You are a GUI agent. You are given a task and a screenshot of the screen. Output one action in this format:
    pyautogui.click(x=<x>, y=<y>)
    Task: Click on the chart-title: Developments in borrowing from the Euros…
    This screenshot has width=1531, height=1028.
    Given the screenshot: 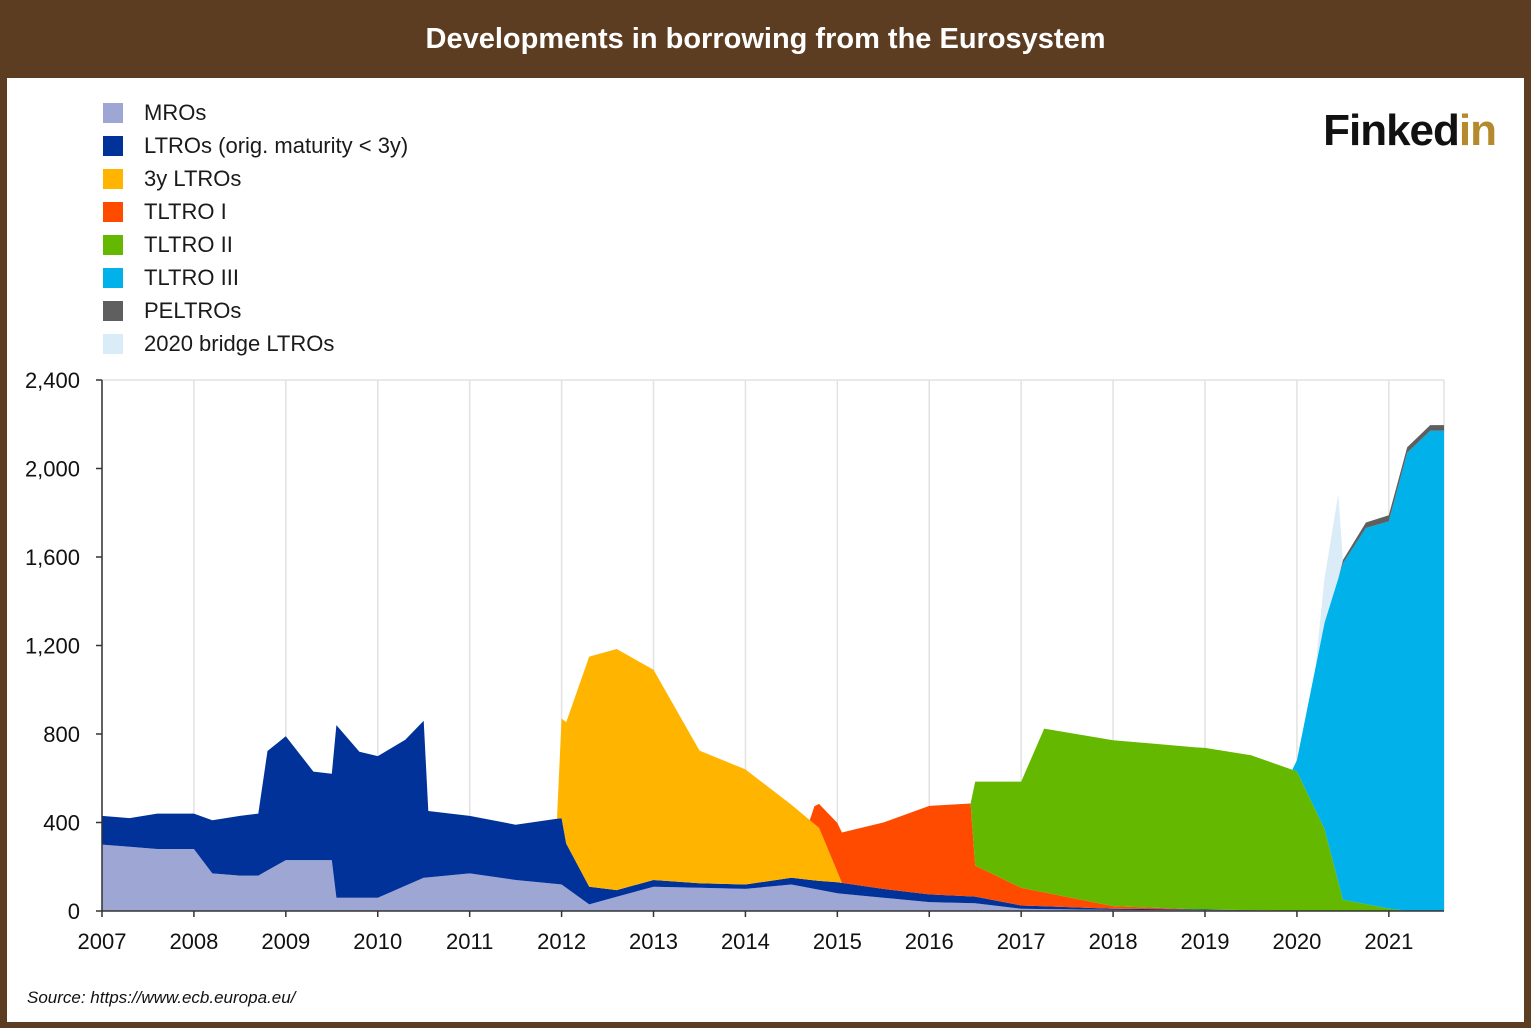 What is the action you would take?
    pyautogui.click(x=765, y=38)
    